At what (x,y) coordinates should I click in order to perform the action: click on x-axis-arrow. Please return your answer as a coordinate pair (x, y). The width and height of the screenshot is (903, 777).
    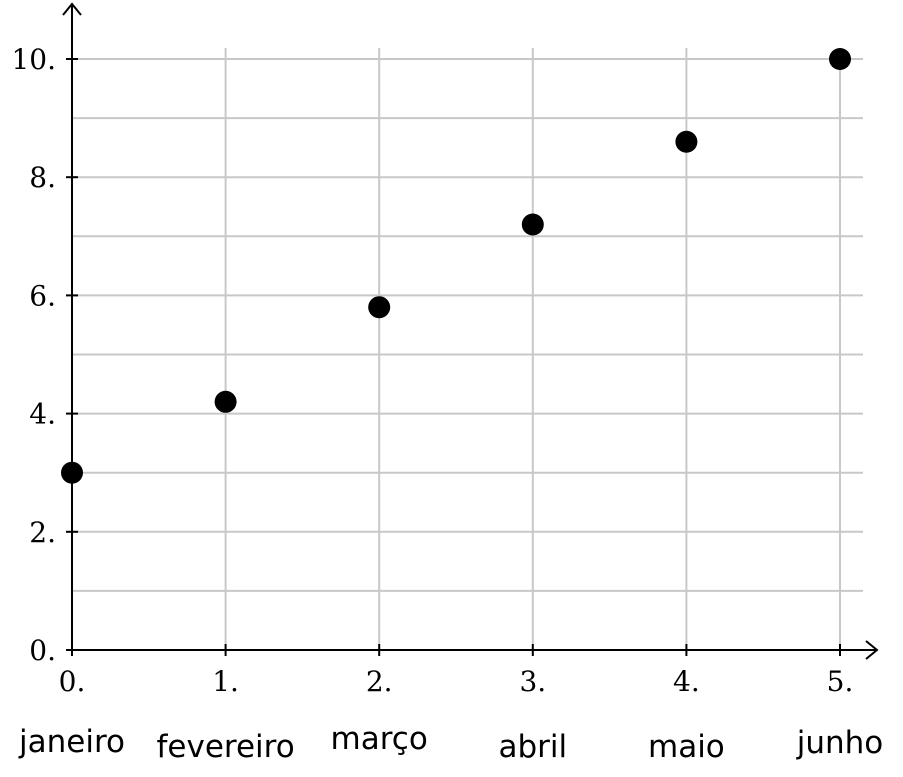
    Looking at the image, I should click on (872, 650).